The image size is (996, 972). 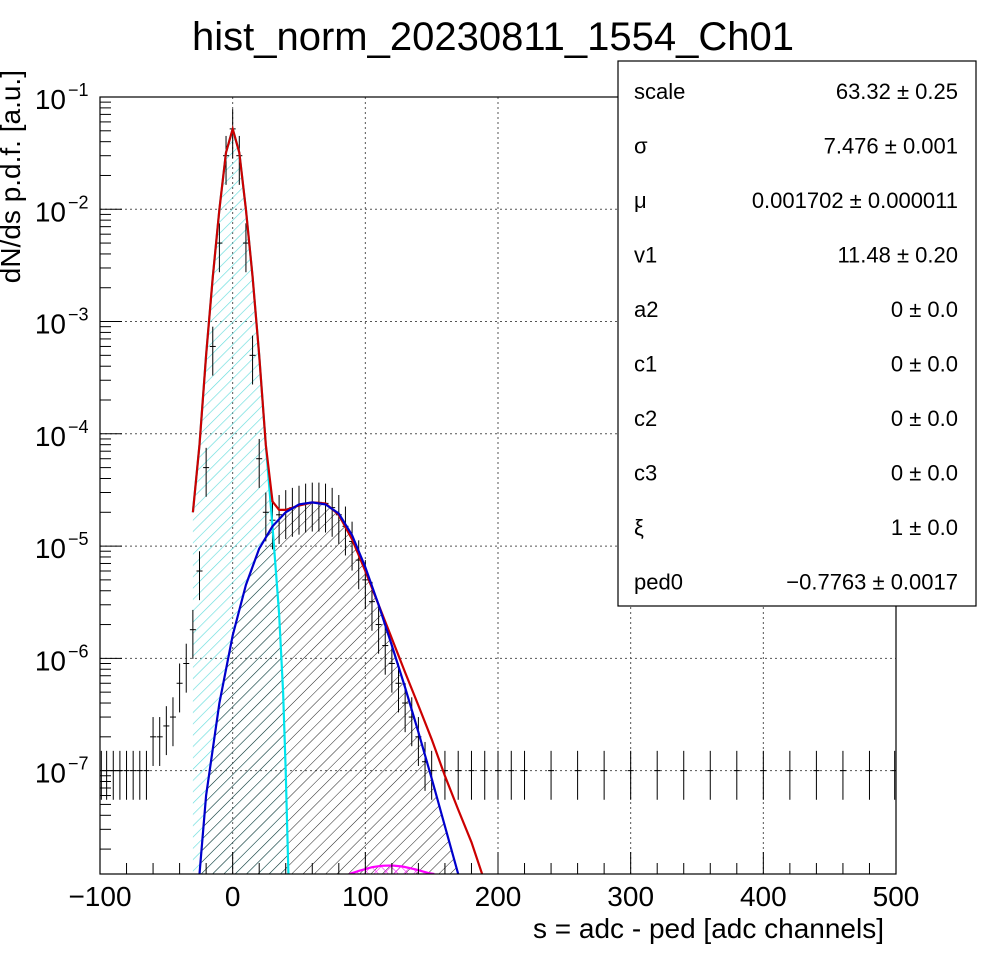 What do you see at coordinates (645, 255) in the screenshot?
I see `stats-param-name: v1` at bounding box center [645, 255].